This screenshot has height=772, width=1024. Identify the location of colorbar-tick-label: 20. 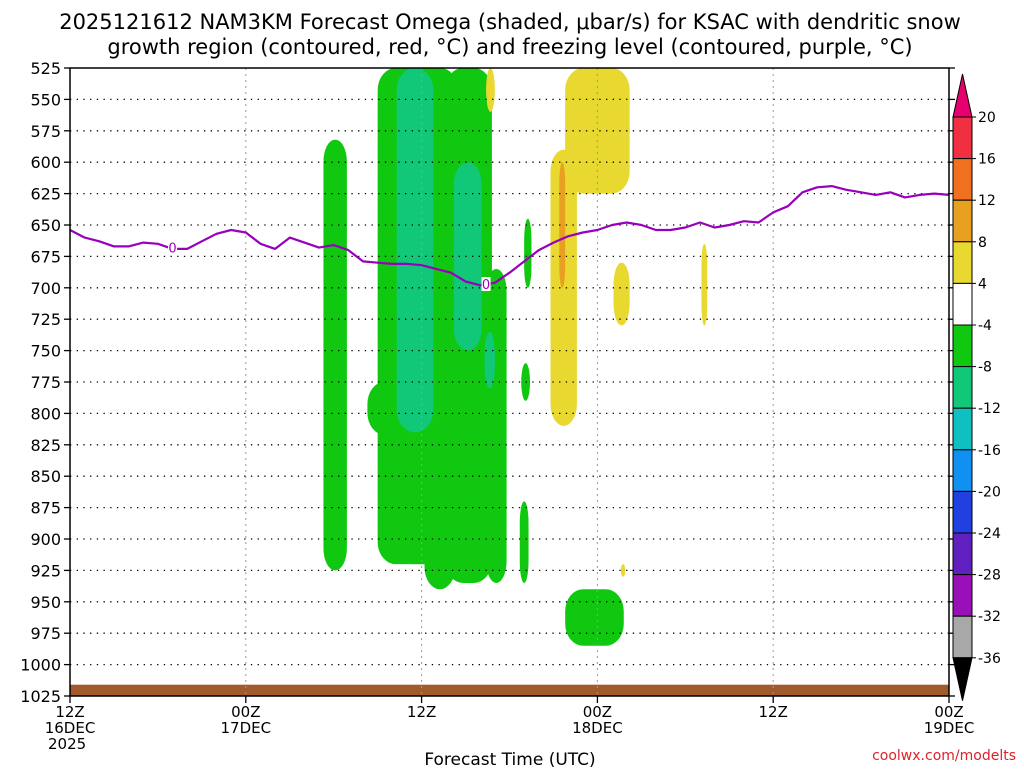
(987, 118).